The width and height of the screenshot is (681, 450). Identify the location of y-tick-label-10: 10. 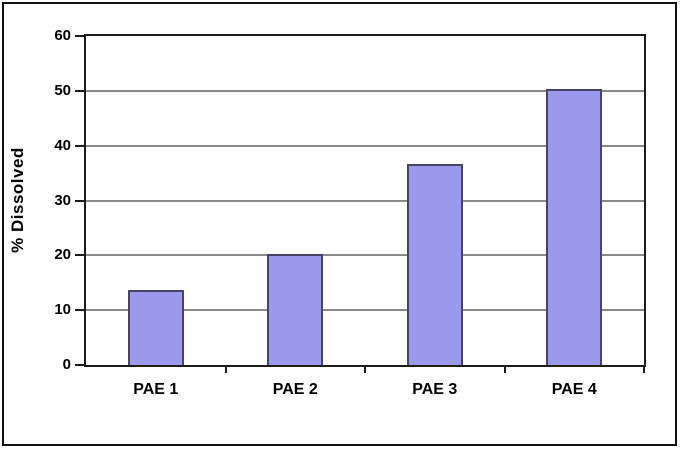
(62, 310).